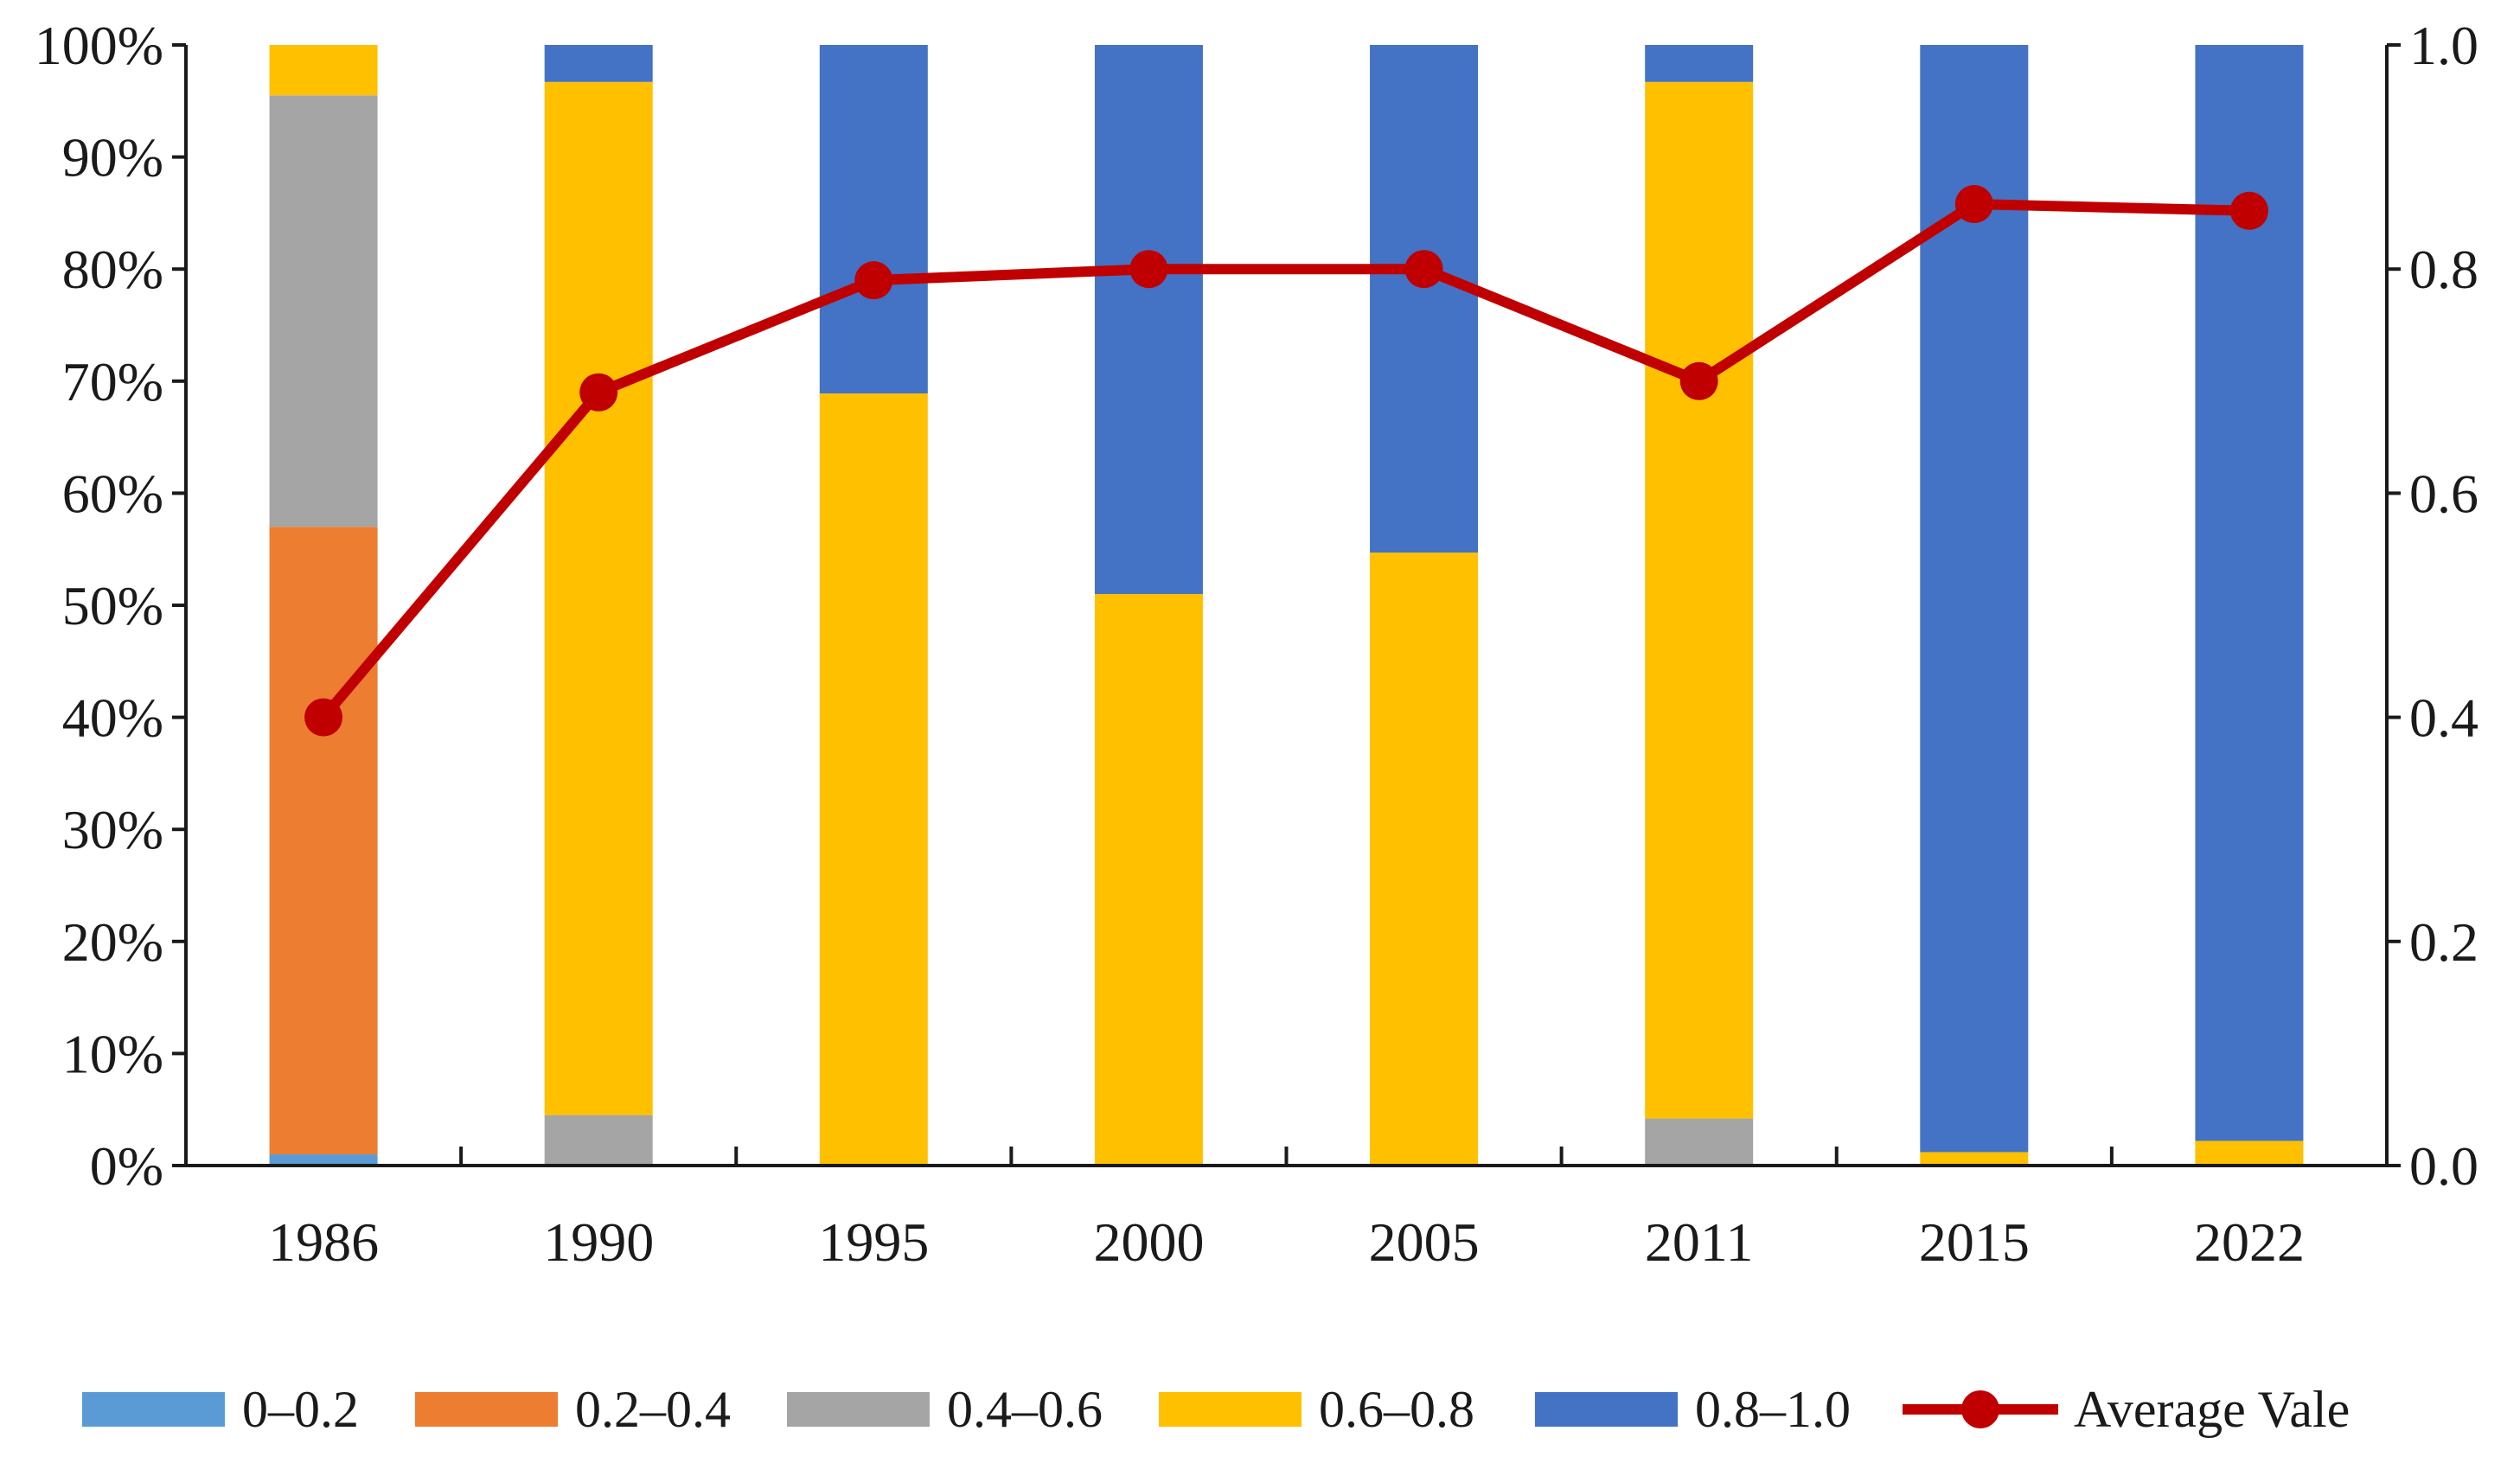 The width and height of the screenshot is (2520, 1463). Describe the element at coordinates (1149, 269) in the screenshot. I see `average-point-2000` at that location.